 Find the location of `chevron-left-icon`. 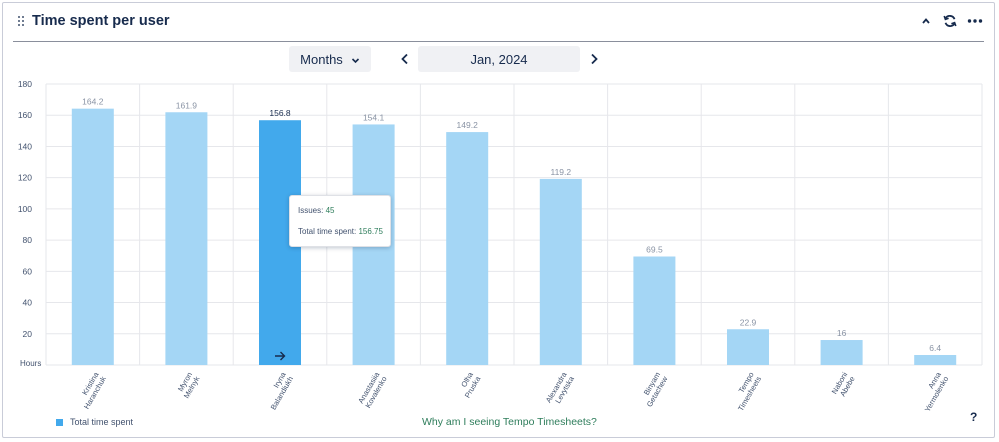

chevron-left-icon is located at coordinates (405, 59).